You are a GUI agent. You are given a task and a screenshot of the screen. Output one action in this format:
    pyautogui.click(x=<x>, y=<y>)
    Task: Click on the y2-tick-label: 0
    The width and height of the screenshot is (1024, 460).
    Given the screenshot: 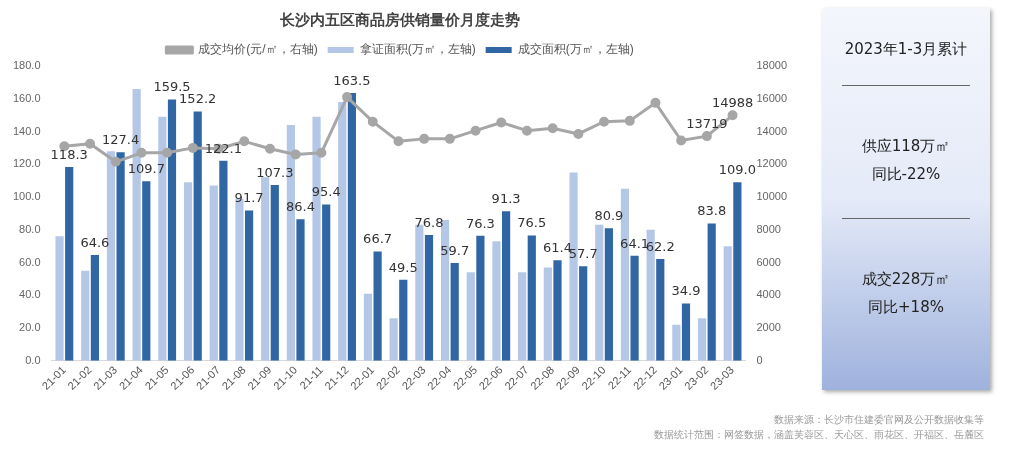 What is the action you would take?
    pyautogui.click(x=759, y=359)
    